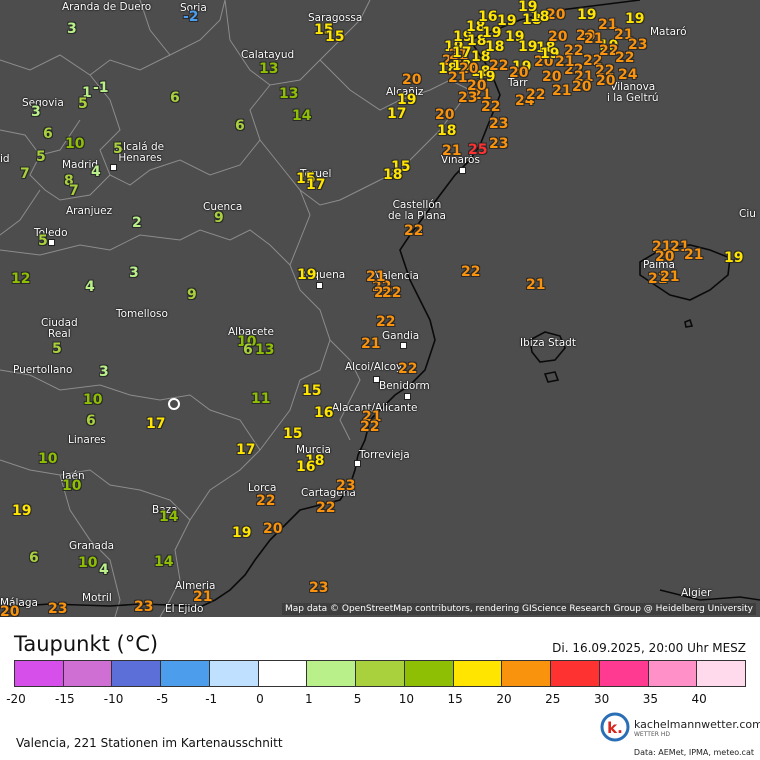 The width and height of the screenshot is (760, 760). What do you see at coordinates (169, 517) in the screenshot?
I see `station-value: 14` at bounding box center [169, 517].